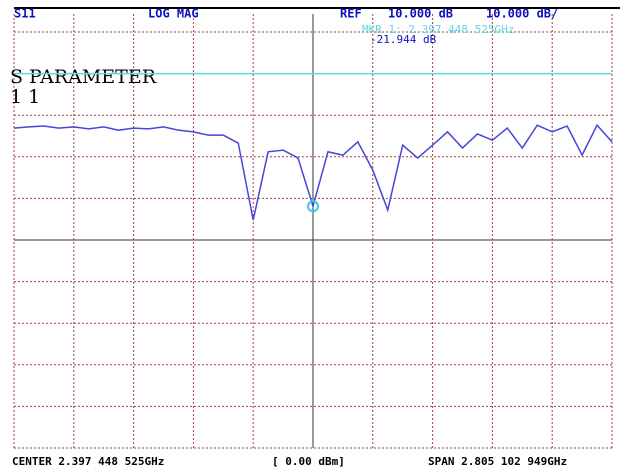 This screenshot has height=467, width=634. Describe the element at coordinates (25, 14) in the screenshot. I see `channel: S11` at that location.